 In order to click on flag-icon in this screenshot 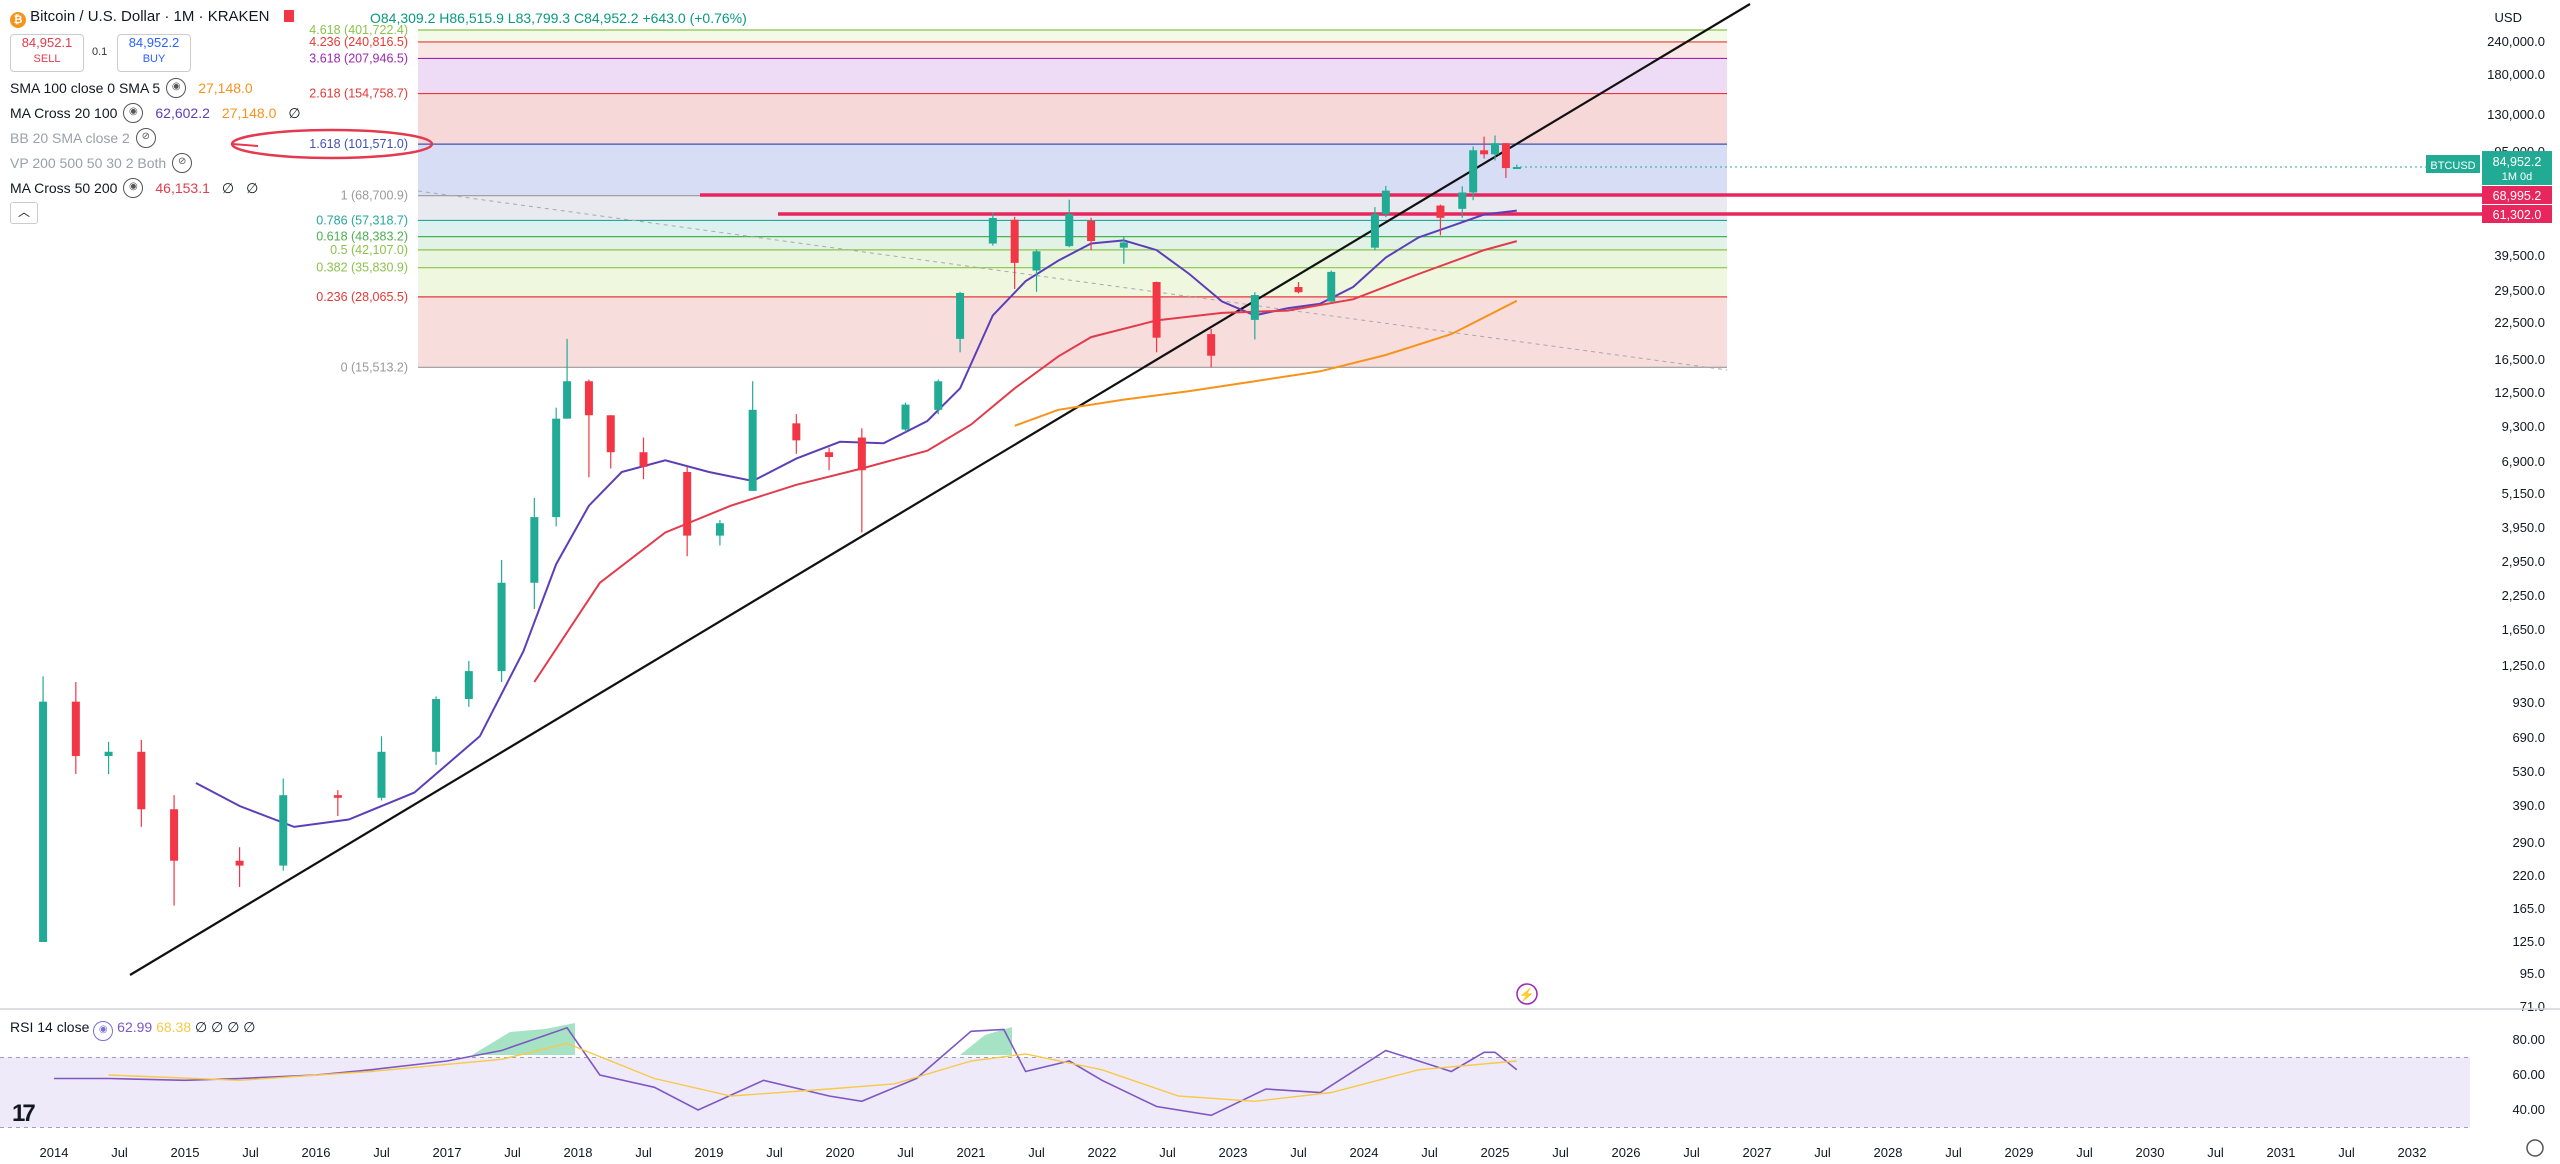, I will do `click(288, 16)`.